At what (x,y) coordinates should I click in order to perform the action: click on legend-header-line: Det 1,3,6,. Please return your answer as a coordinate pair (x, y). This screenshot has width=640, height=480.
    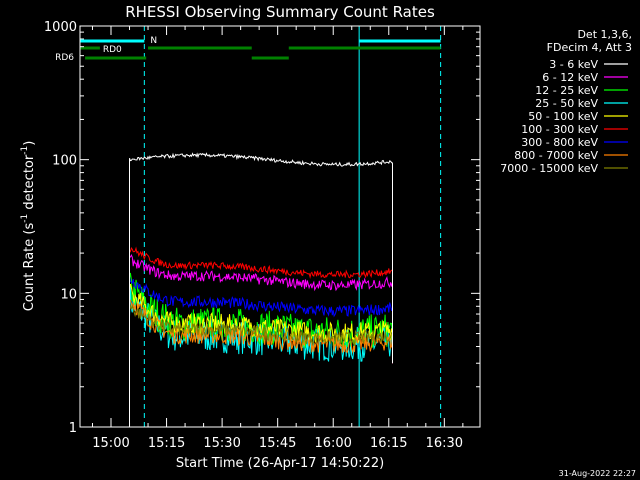
    Looking at the image, I should click on (604, 34).